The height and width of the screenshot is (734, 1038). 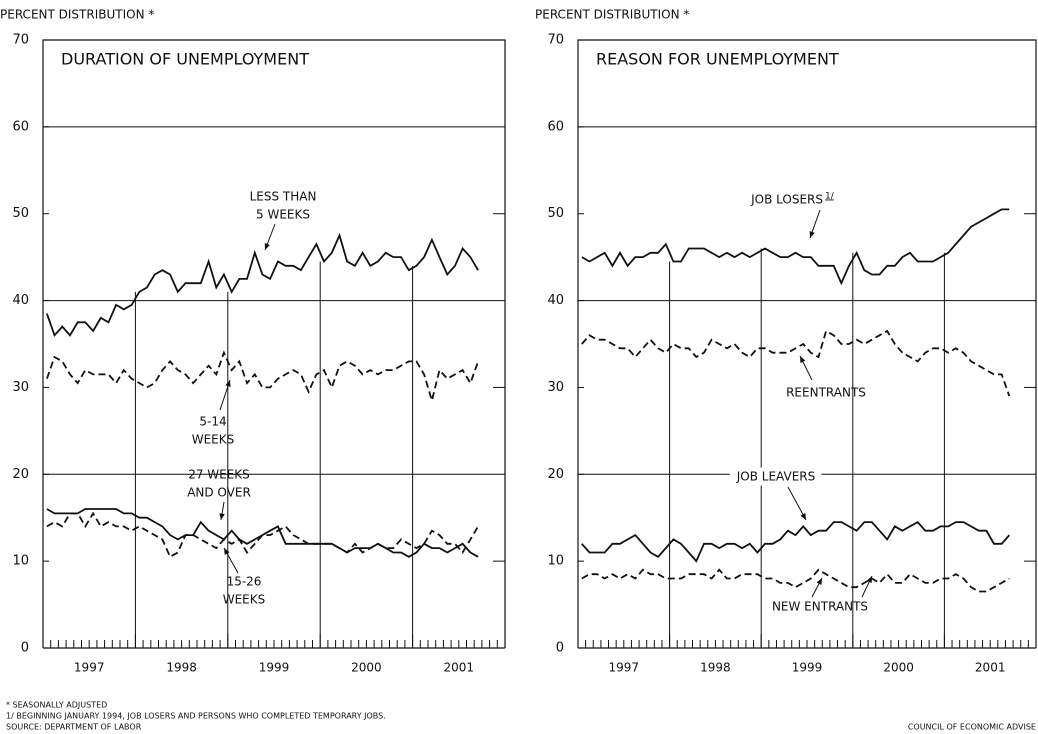 I want to click on annotation: 5 WEEKS, so click(x=283, y=215).